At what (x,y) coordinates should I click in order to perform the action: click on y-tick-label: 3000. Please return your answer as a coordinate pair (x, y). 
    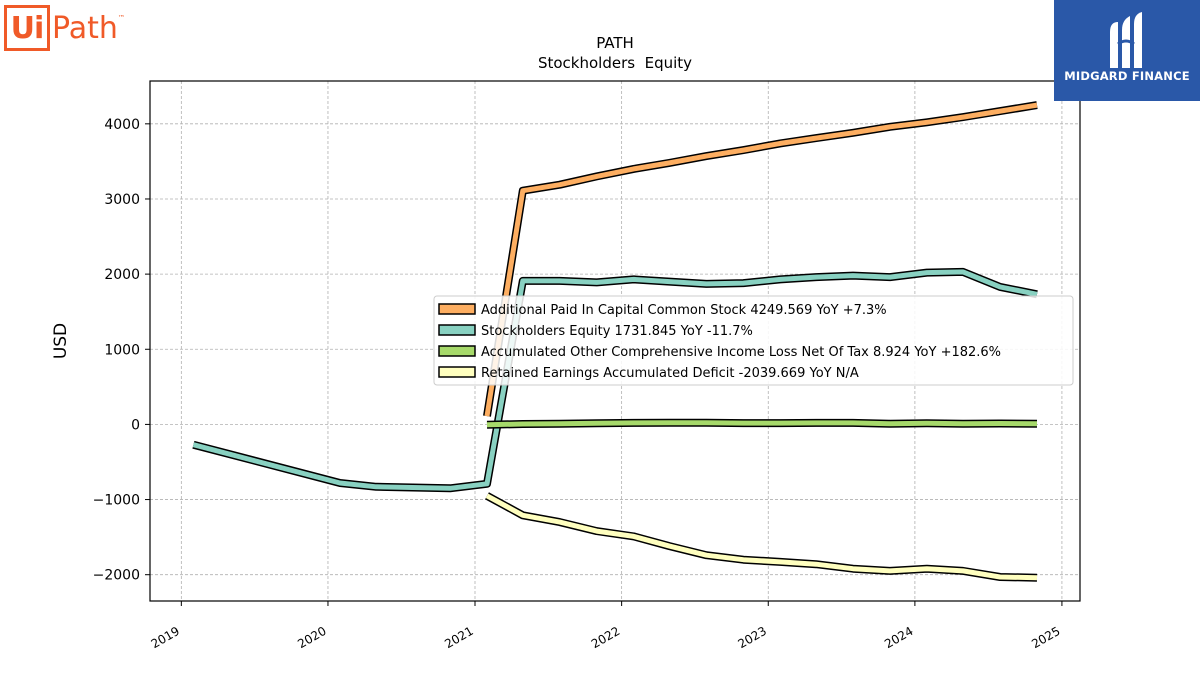
    Looking at the image, I should click on (122, 200).